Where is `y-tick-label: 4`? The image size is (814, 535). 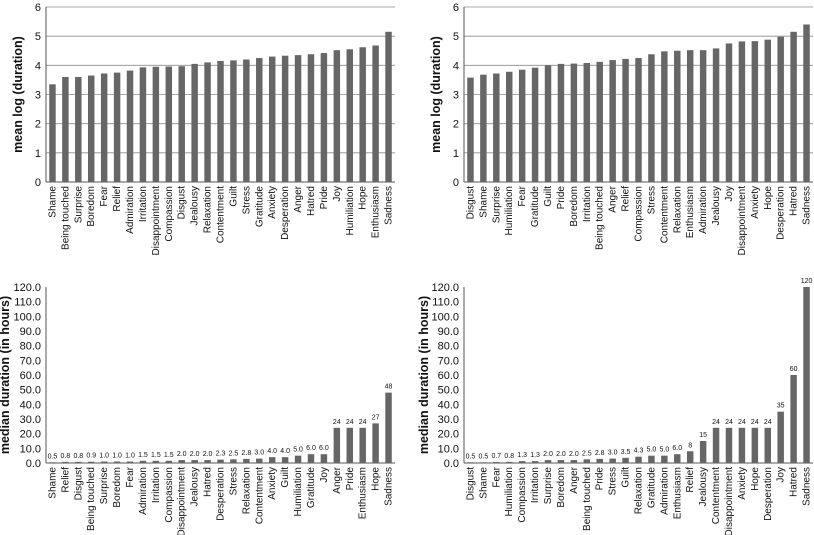
y-tick-label: 4 is located at coordinates (456, 66).